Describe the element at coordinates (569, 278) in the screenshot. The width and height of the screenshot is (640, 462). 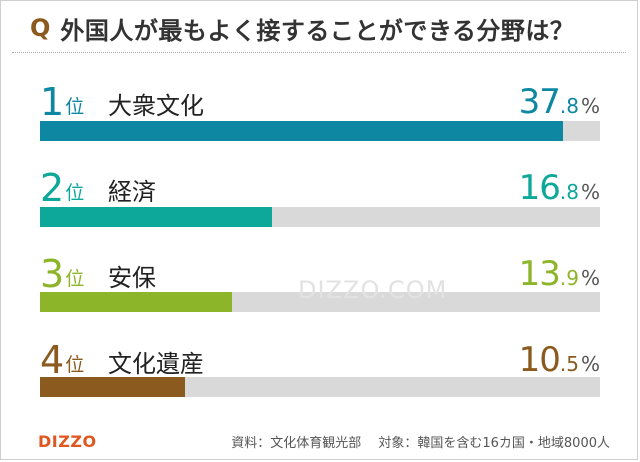
I see `value-decimal: .9` at that location.